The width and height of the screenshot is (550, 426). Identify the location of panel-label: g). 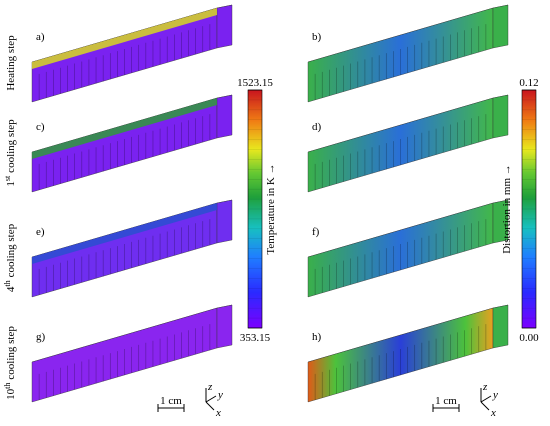
(41, 337).